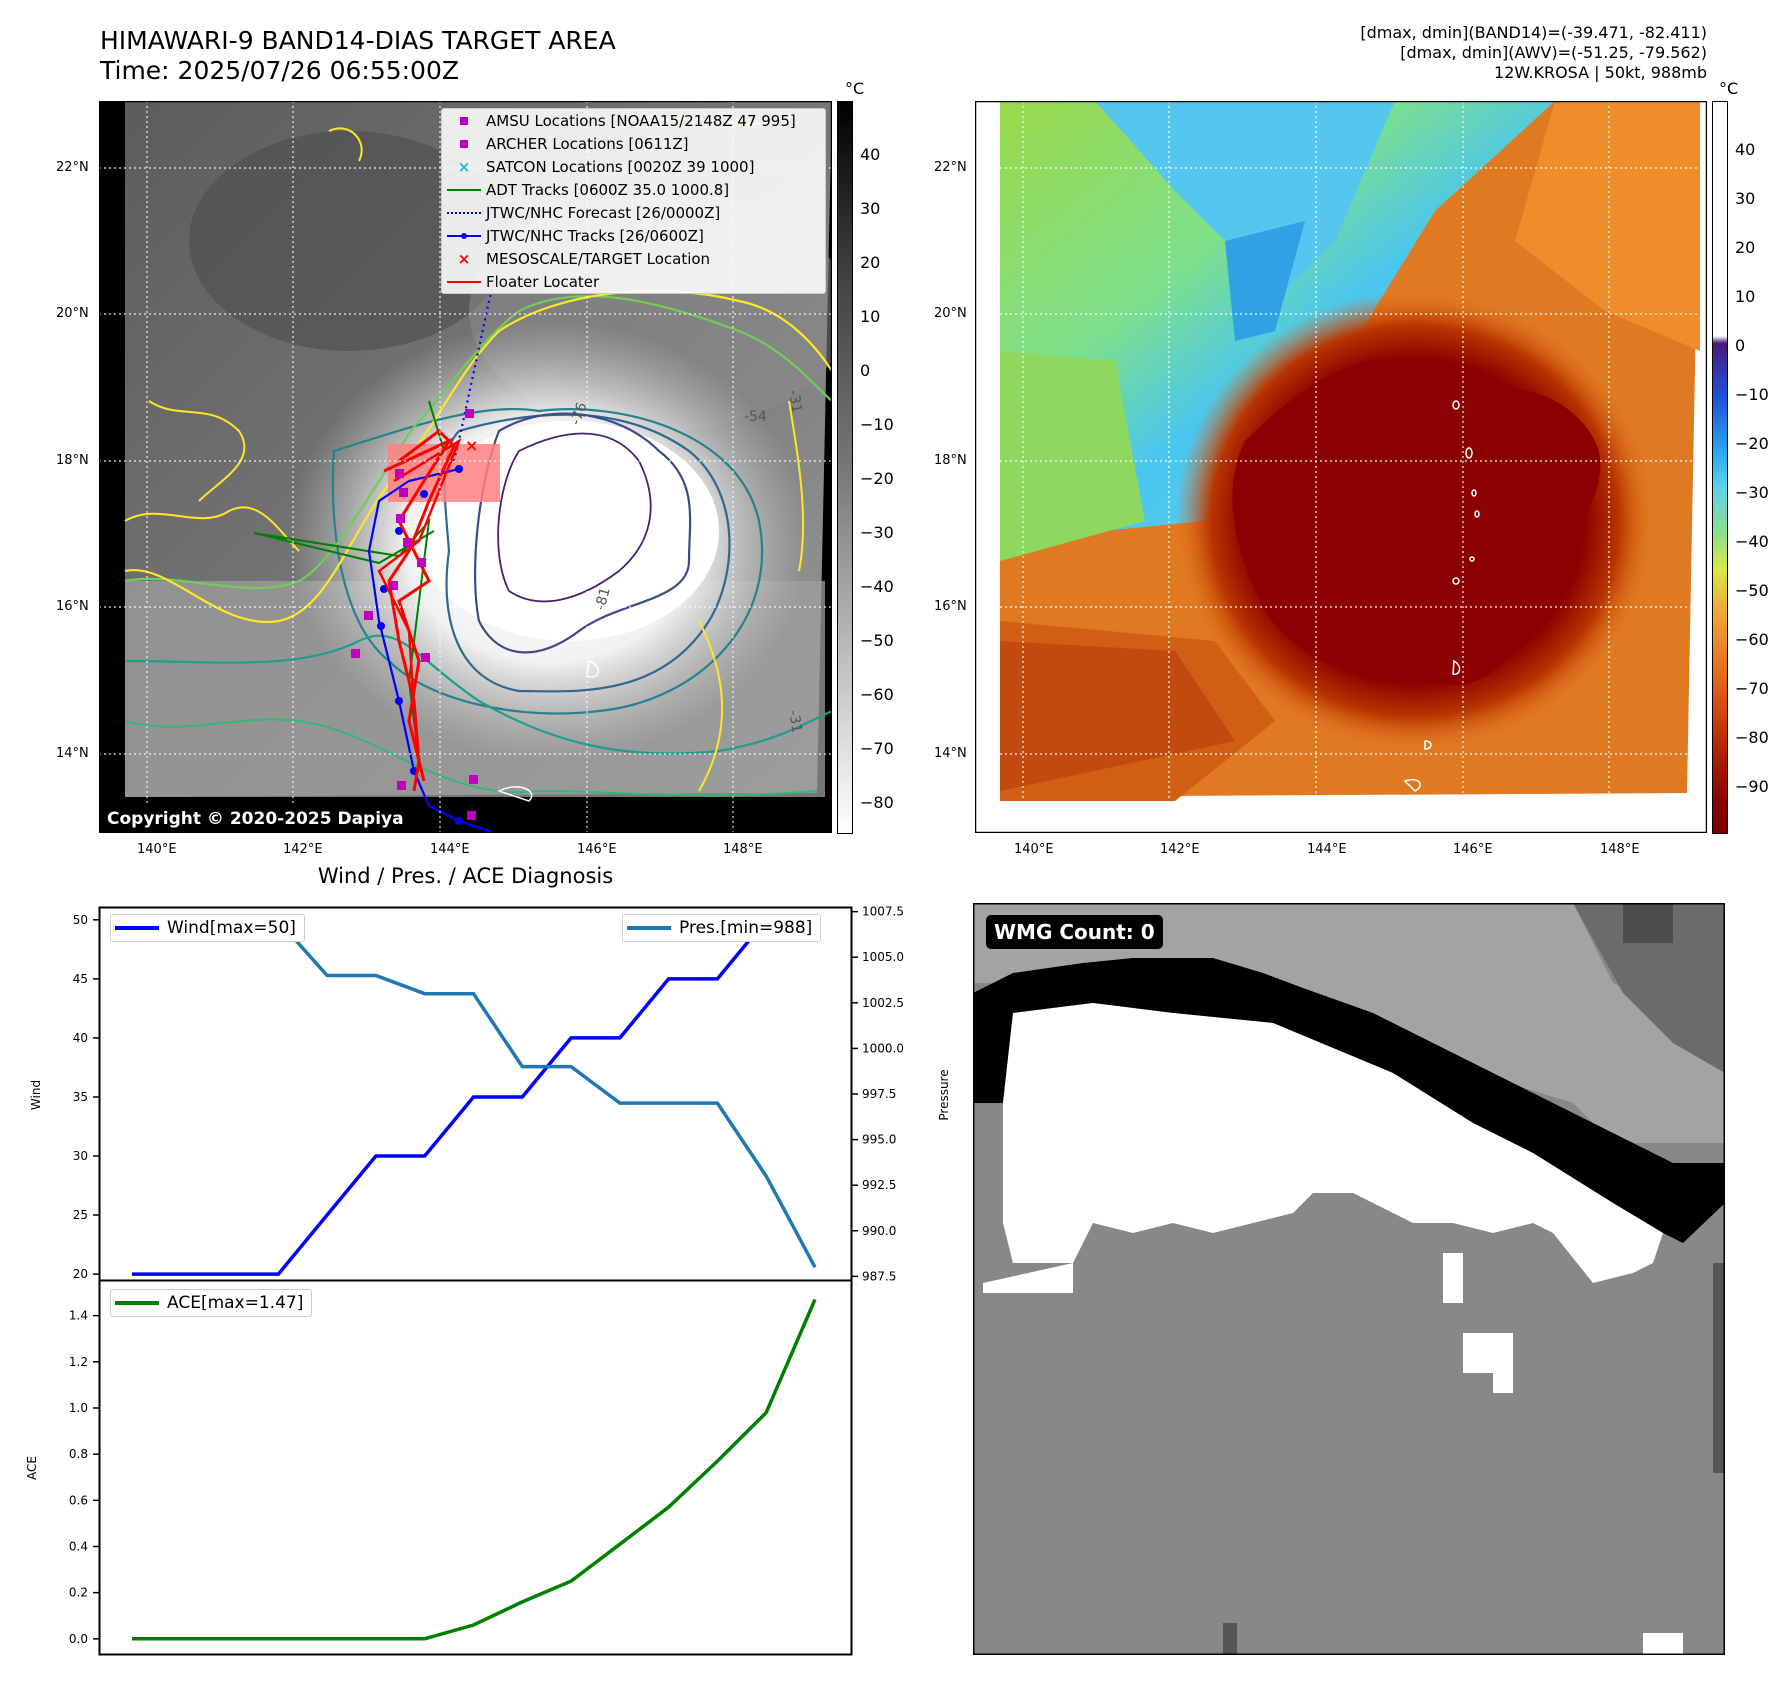 The width and height of the screenshot is (1792, 1690). Describe the element at coordinates (1720, 467) in the screenshot. I see `color-colorbar` at that location.